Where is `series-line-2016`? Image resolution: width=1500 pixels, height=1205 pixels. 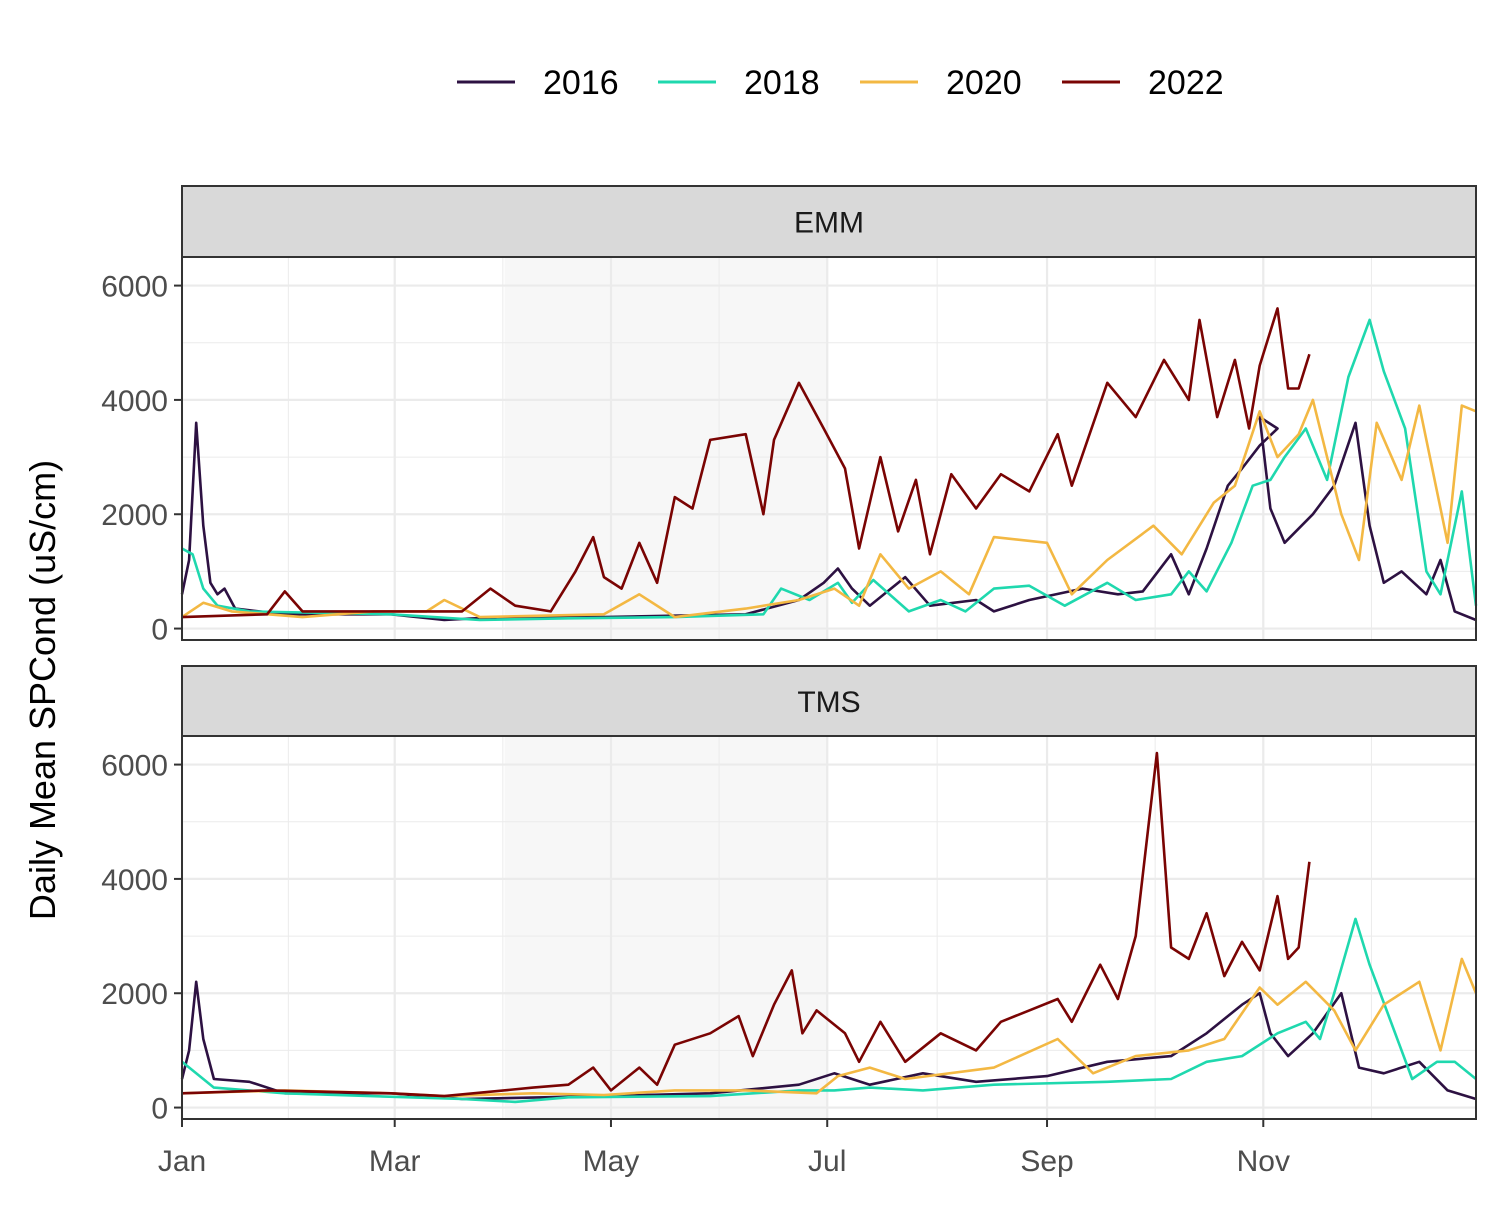 series-line-2016 is located at coordinates (828, 1040).